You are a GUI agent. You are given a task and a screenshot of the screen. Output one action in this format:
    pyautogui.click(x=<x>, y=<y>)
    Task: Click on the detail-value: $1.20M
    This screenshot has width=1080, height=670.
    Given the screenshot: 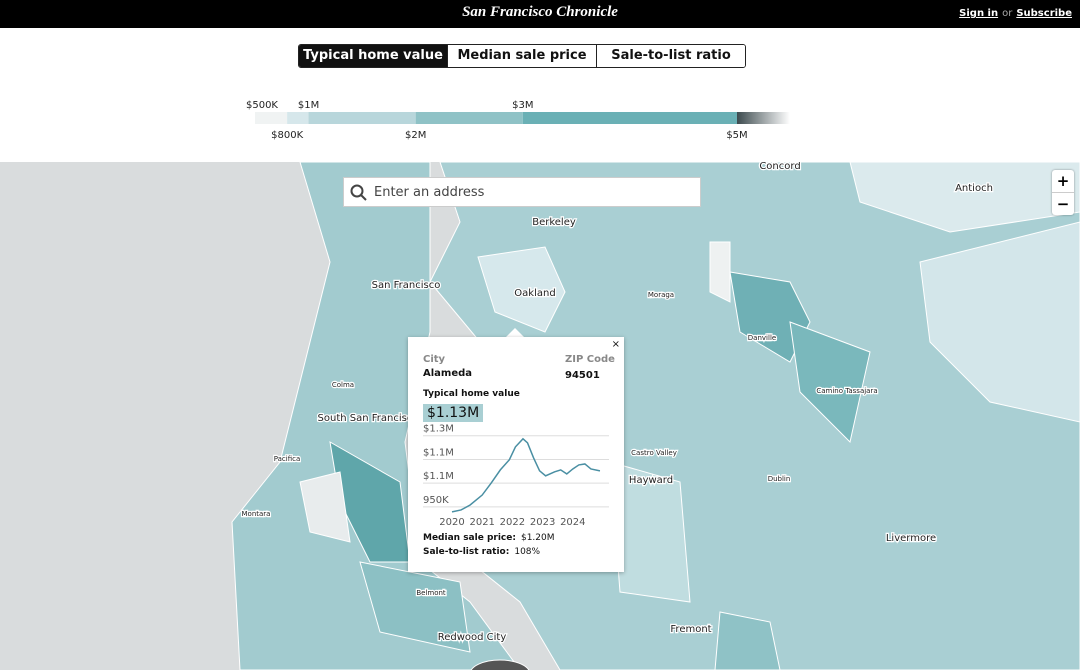 What is the action you would take?
    pyautogui.click(x=537, y=538)
    